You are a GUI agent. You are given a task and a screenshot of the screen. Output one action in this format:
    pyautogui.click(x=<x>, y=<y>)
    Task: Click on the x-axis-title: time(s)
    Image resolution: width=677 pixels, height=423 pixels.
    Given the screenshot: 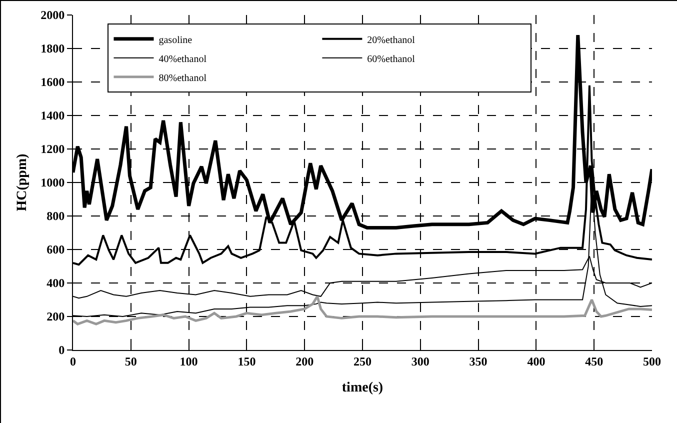 What is the action you would take?
    pyautogui.click(x=363, y=388)
    